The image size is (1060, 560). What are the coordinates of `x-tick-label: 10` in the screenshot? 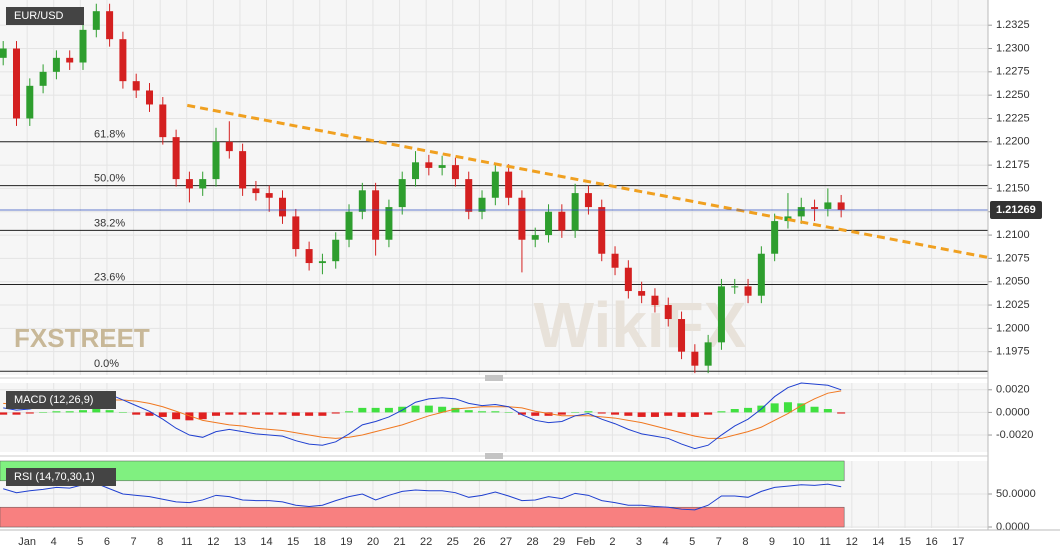 It's located at (798, 542).